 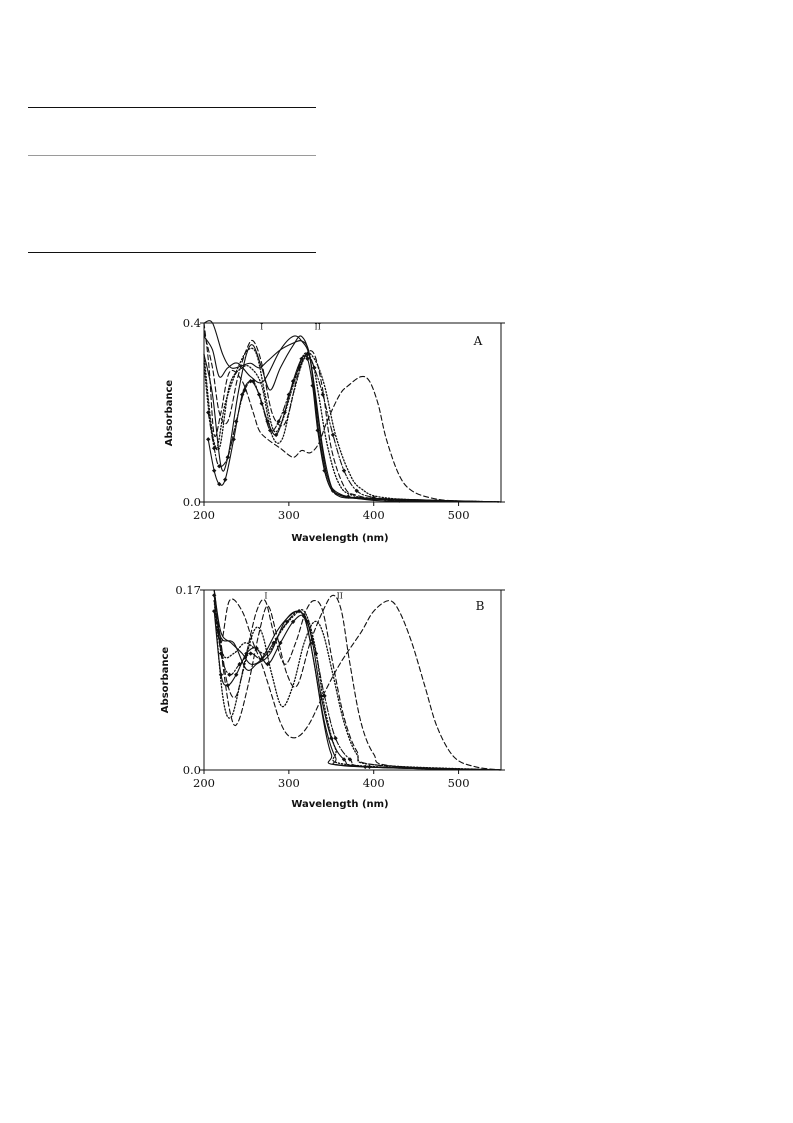 I want to click on chart-a-frame, so click(x=352, y=412).